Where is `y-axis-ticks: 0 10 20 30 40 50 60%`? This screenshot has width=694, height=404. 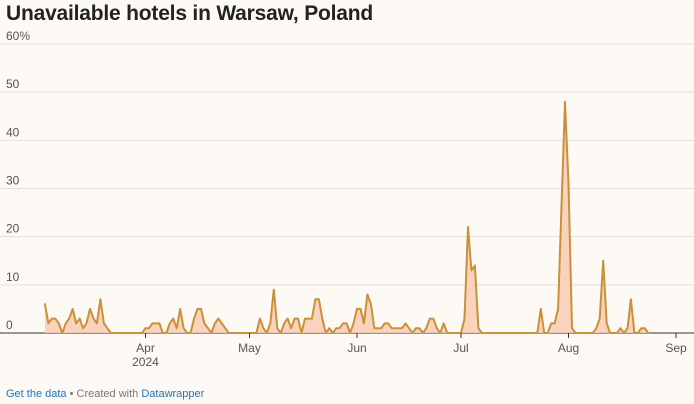
y-axis-ticks: 0 10 20 30 40 50 60% is located at coordinates (18, 180).